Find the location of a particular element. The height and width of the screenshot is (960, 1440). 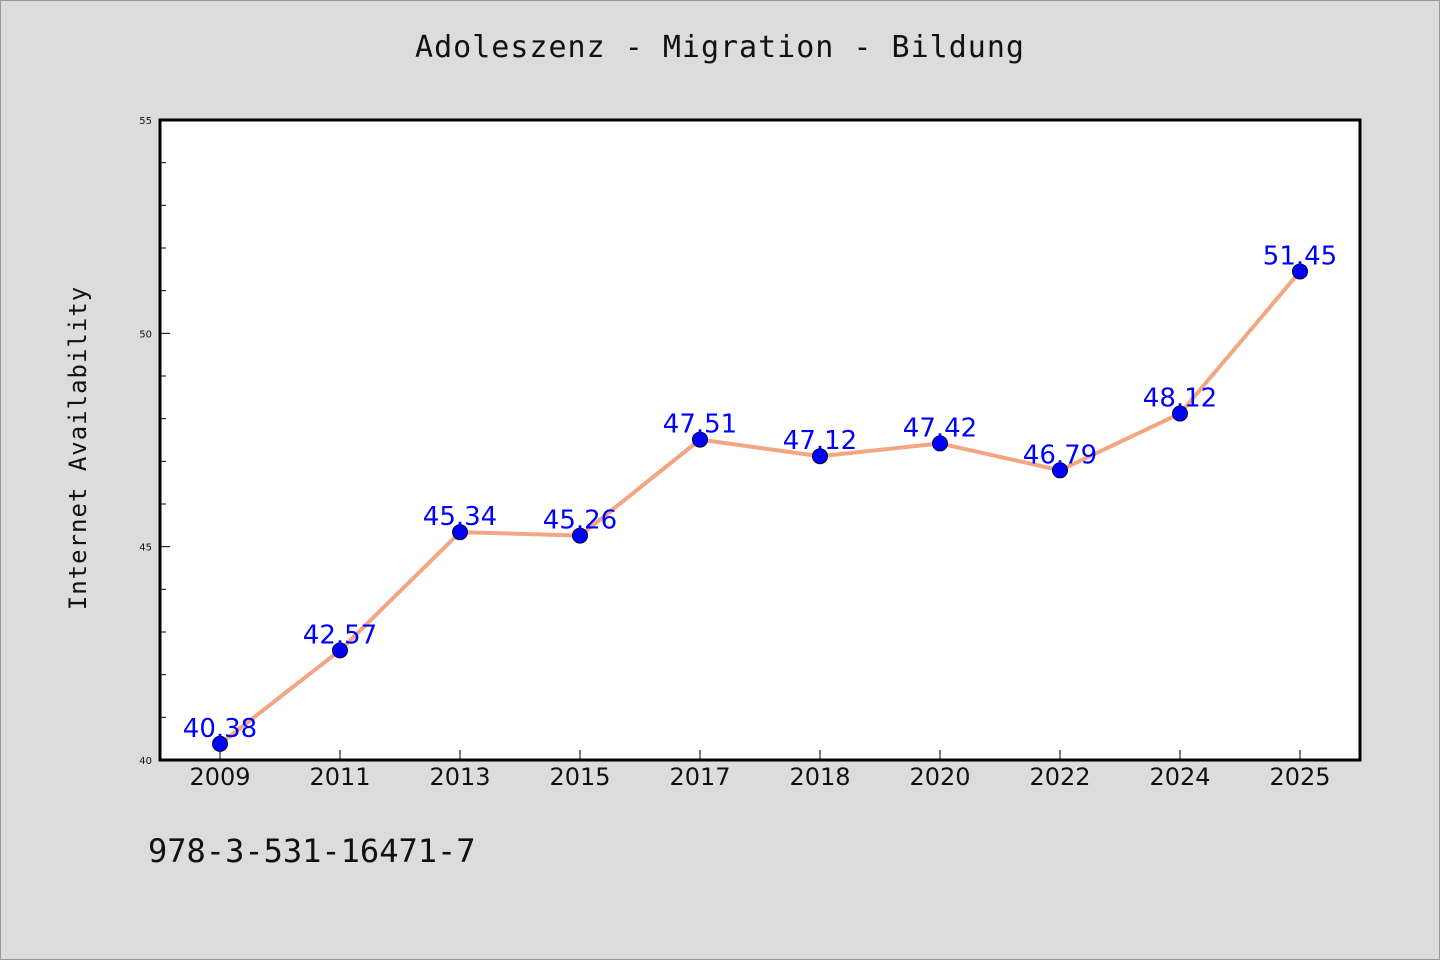

x-tick-label: 2013 is located at coordinates (459, 777).